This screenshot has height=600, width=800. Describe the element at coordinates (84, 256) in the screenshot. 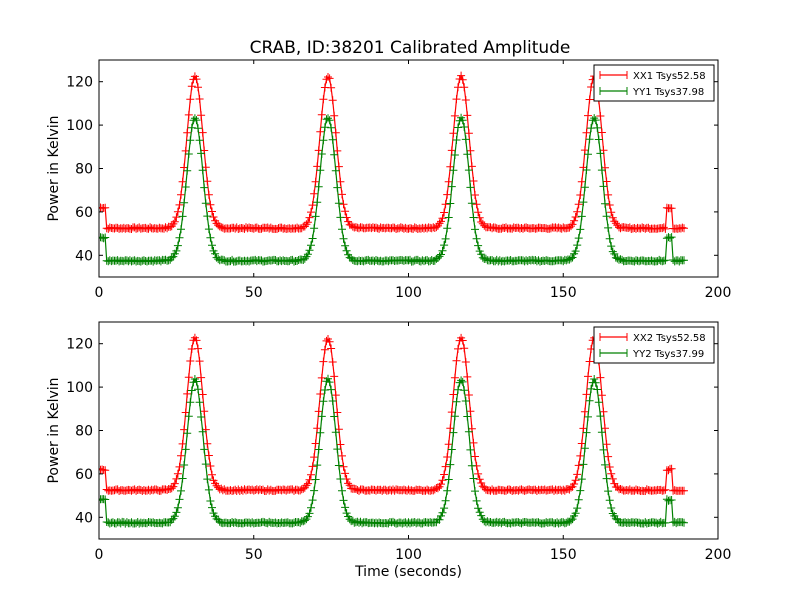

I see `y-tick-label: 40` at that location.